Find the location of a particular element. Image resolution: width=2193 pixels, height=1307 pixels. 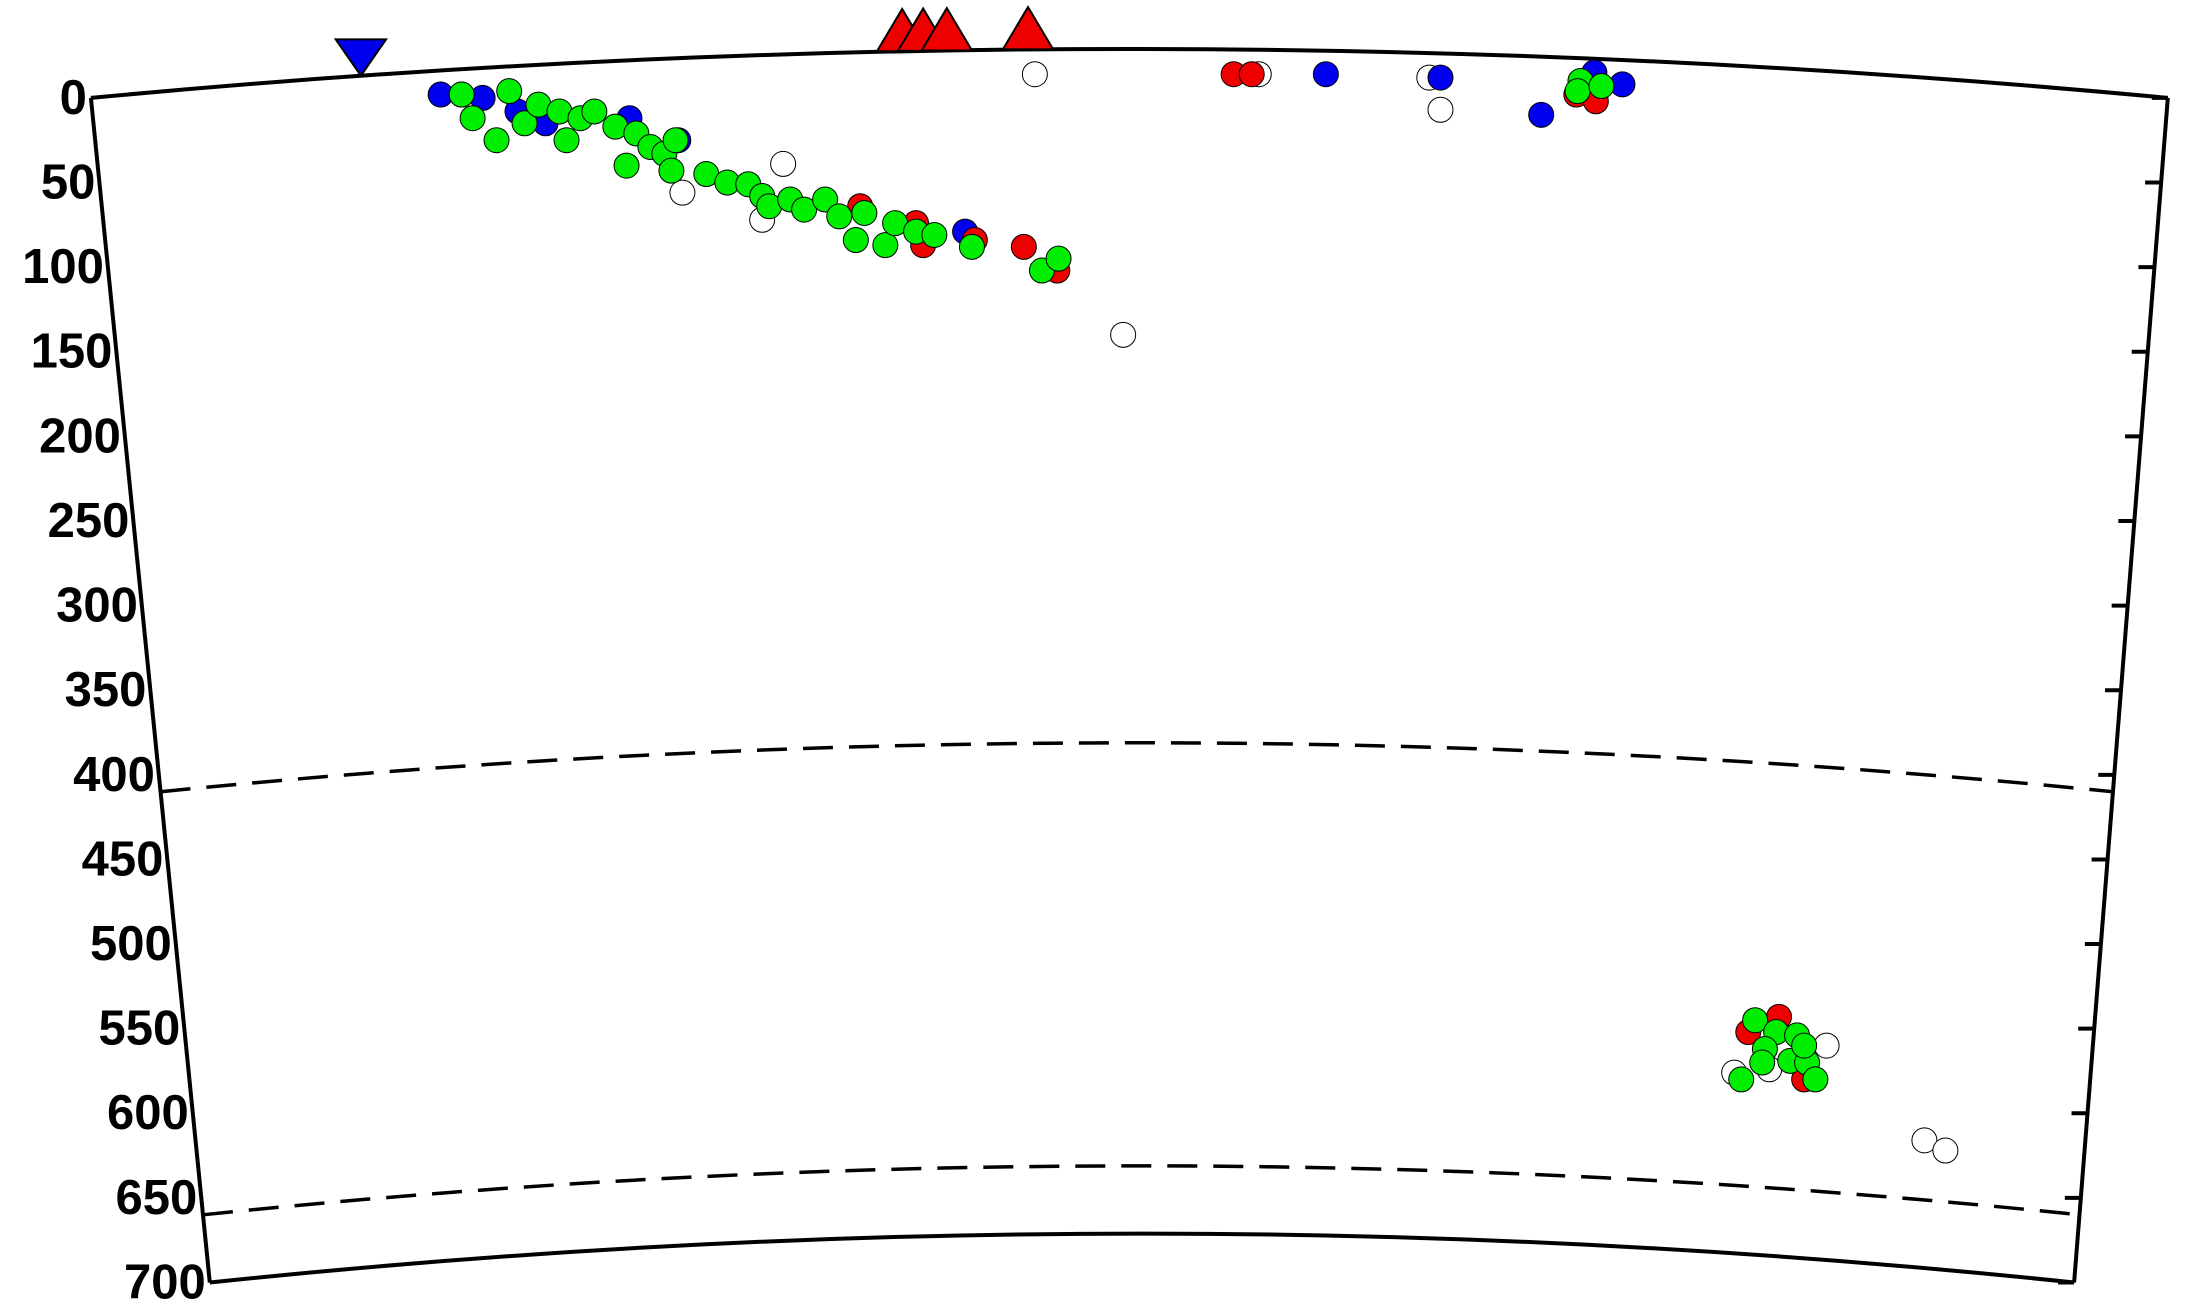

y-tick-label: 0 is located at coordinates (73, 98).